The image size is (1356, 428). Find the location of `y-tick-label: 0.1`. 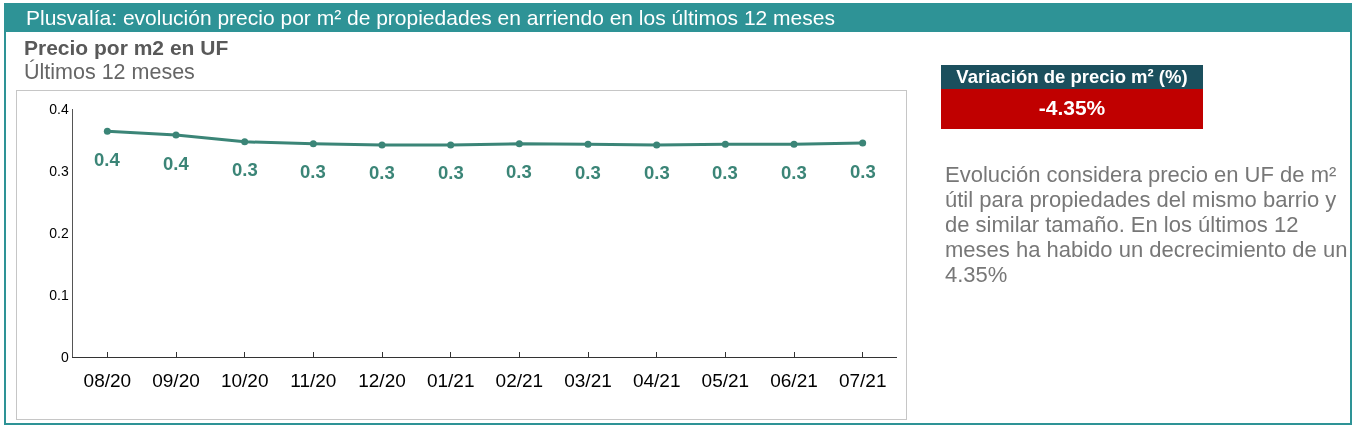

y-tick-label: 0.1 is located at coordinates (59, 294).